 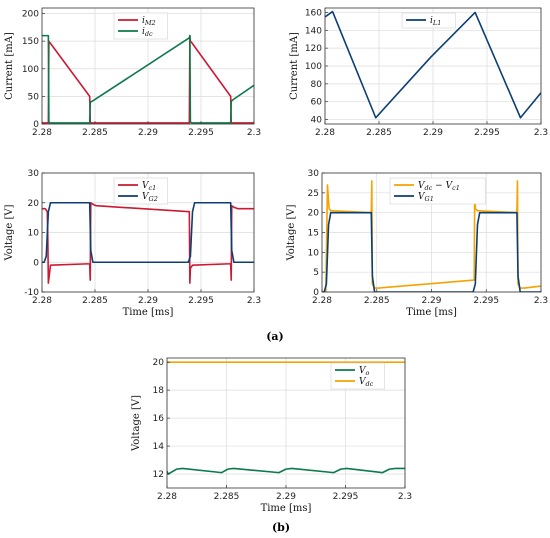 What do you see at coordinates (149, 186) in the screenshot?
I see `legend-label-c1: Vc1` at bounding box center [149, 186].